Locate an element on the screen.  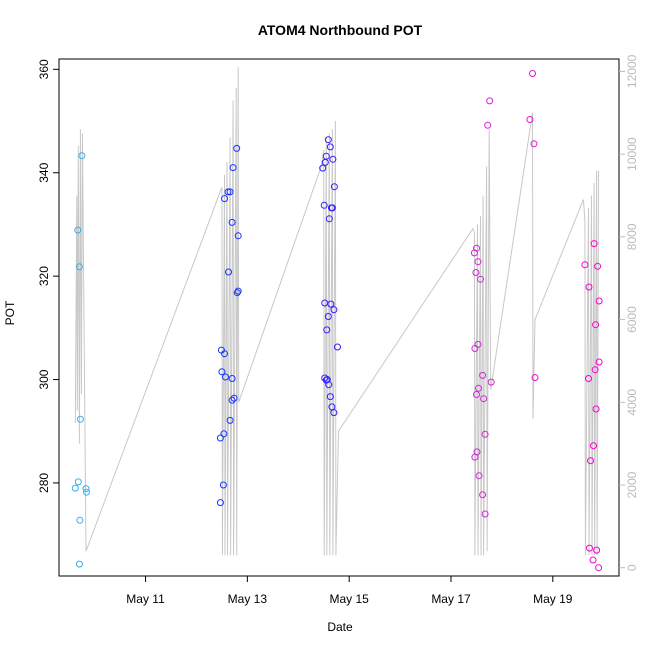
y2-tick-label: 10000 is located at coordinates (632, 154).